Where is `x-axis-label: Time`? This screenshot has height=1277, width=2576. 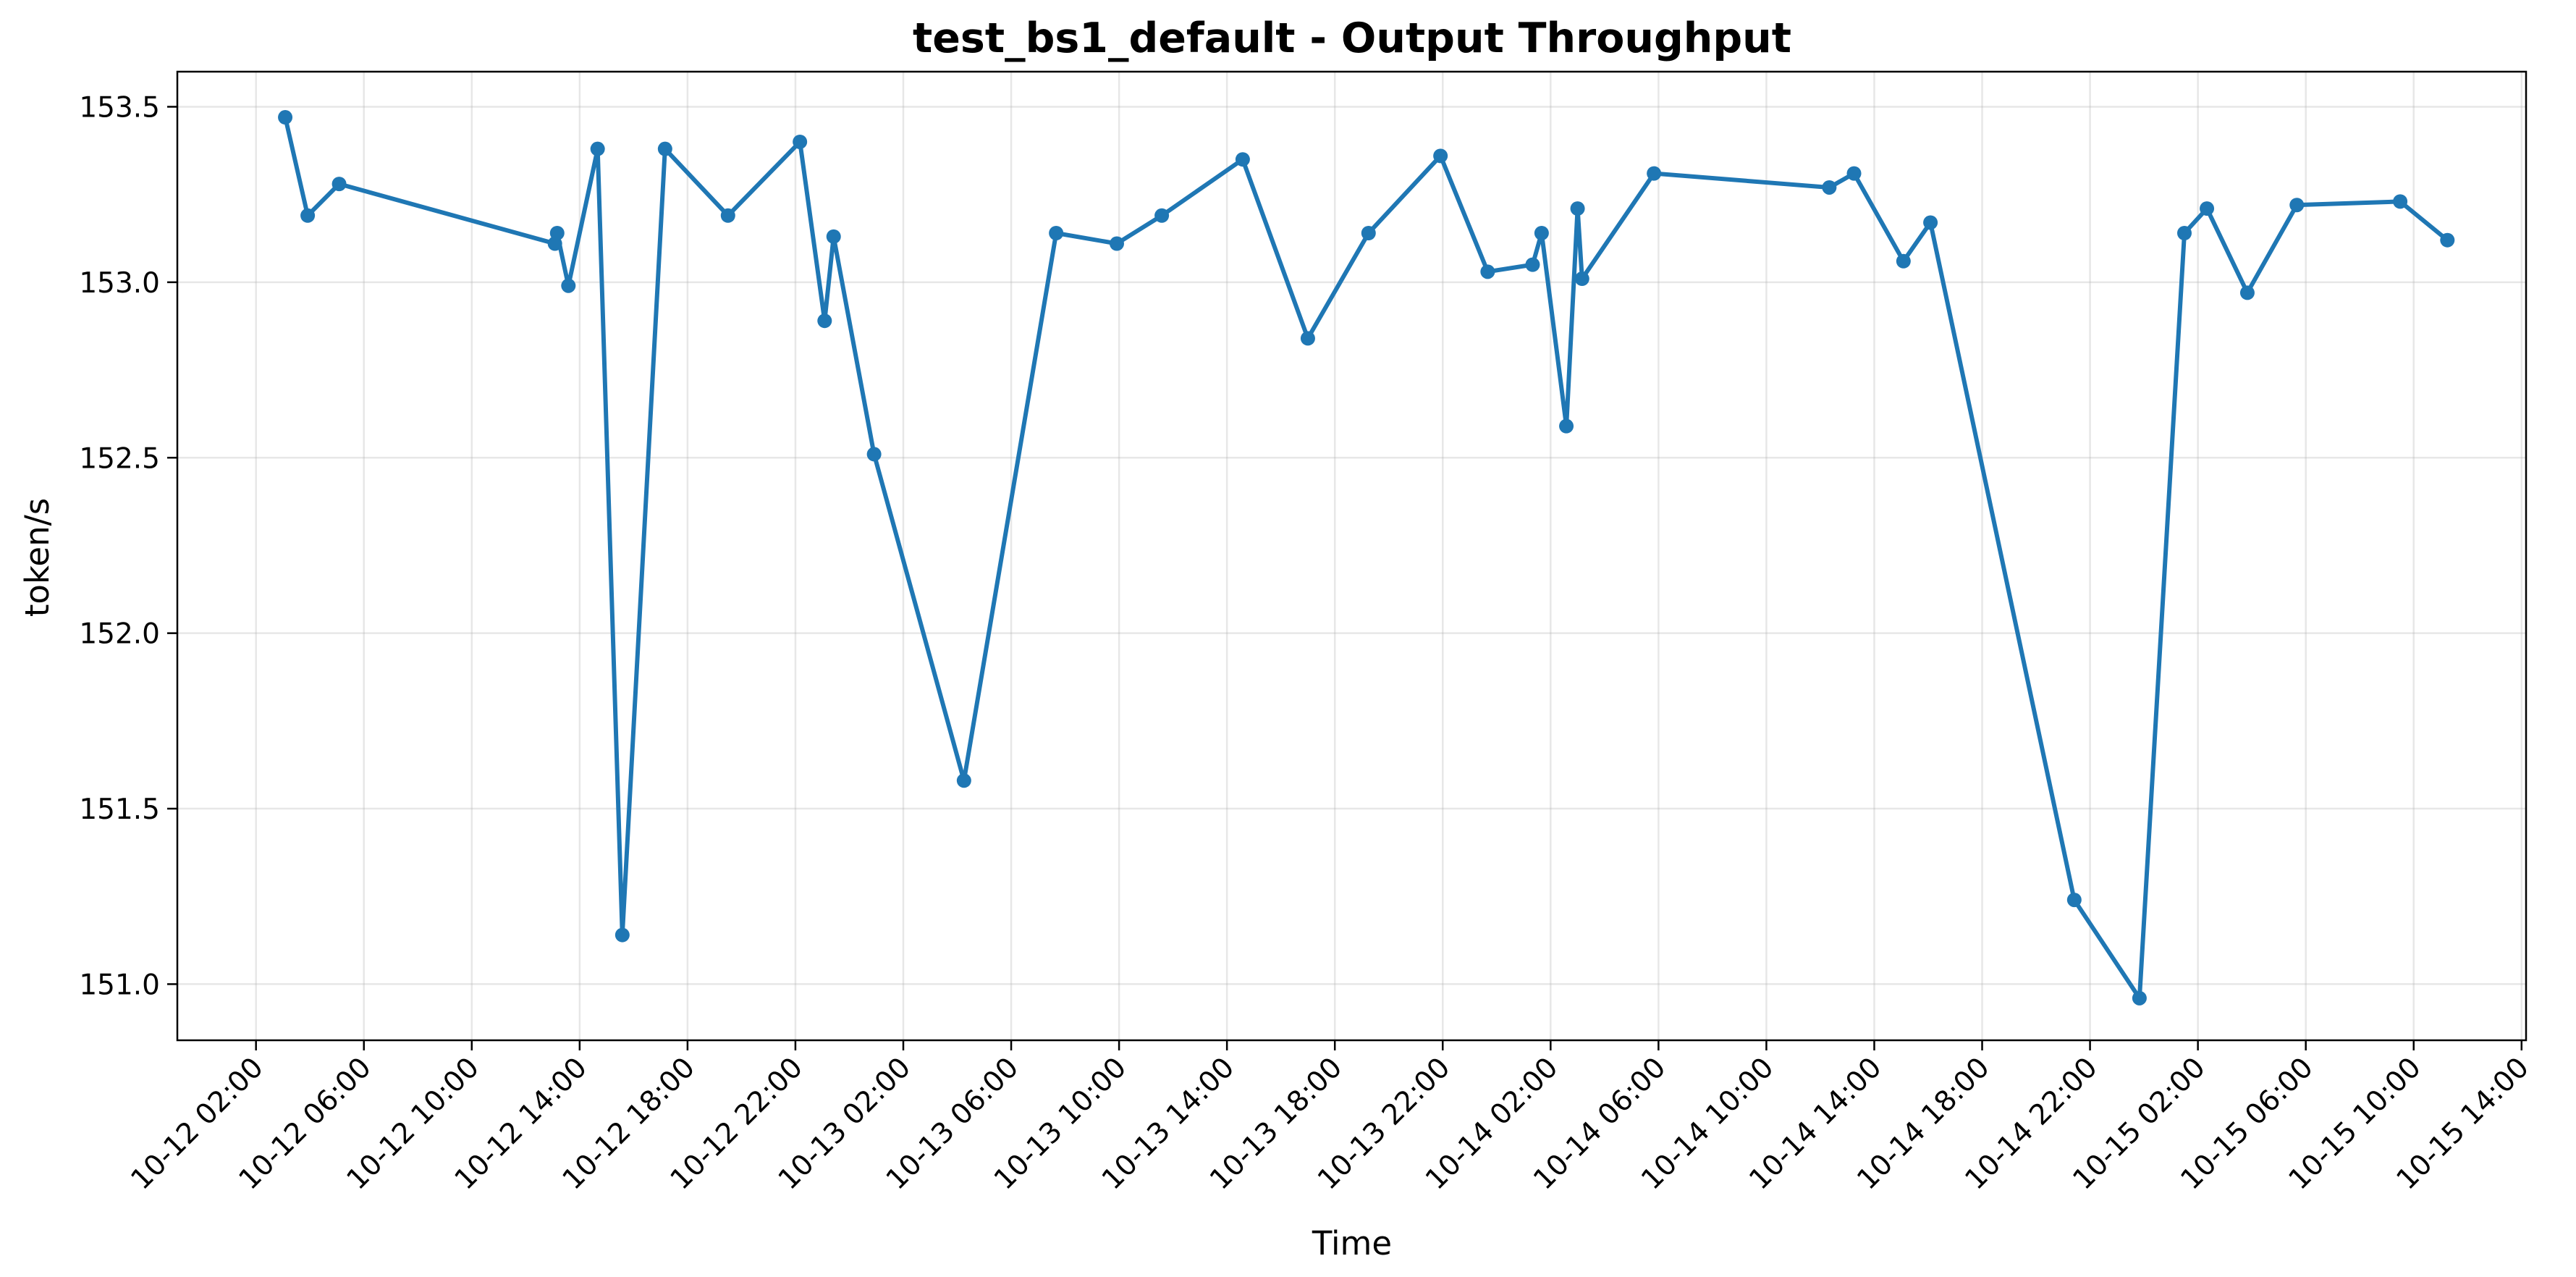
x-axis-label: Time is located at coordinates (1352, 1243).